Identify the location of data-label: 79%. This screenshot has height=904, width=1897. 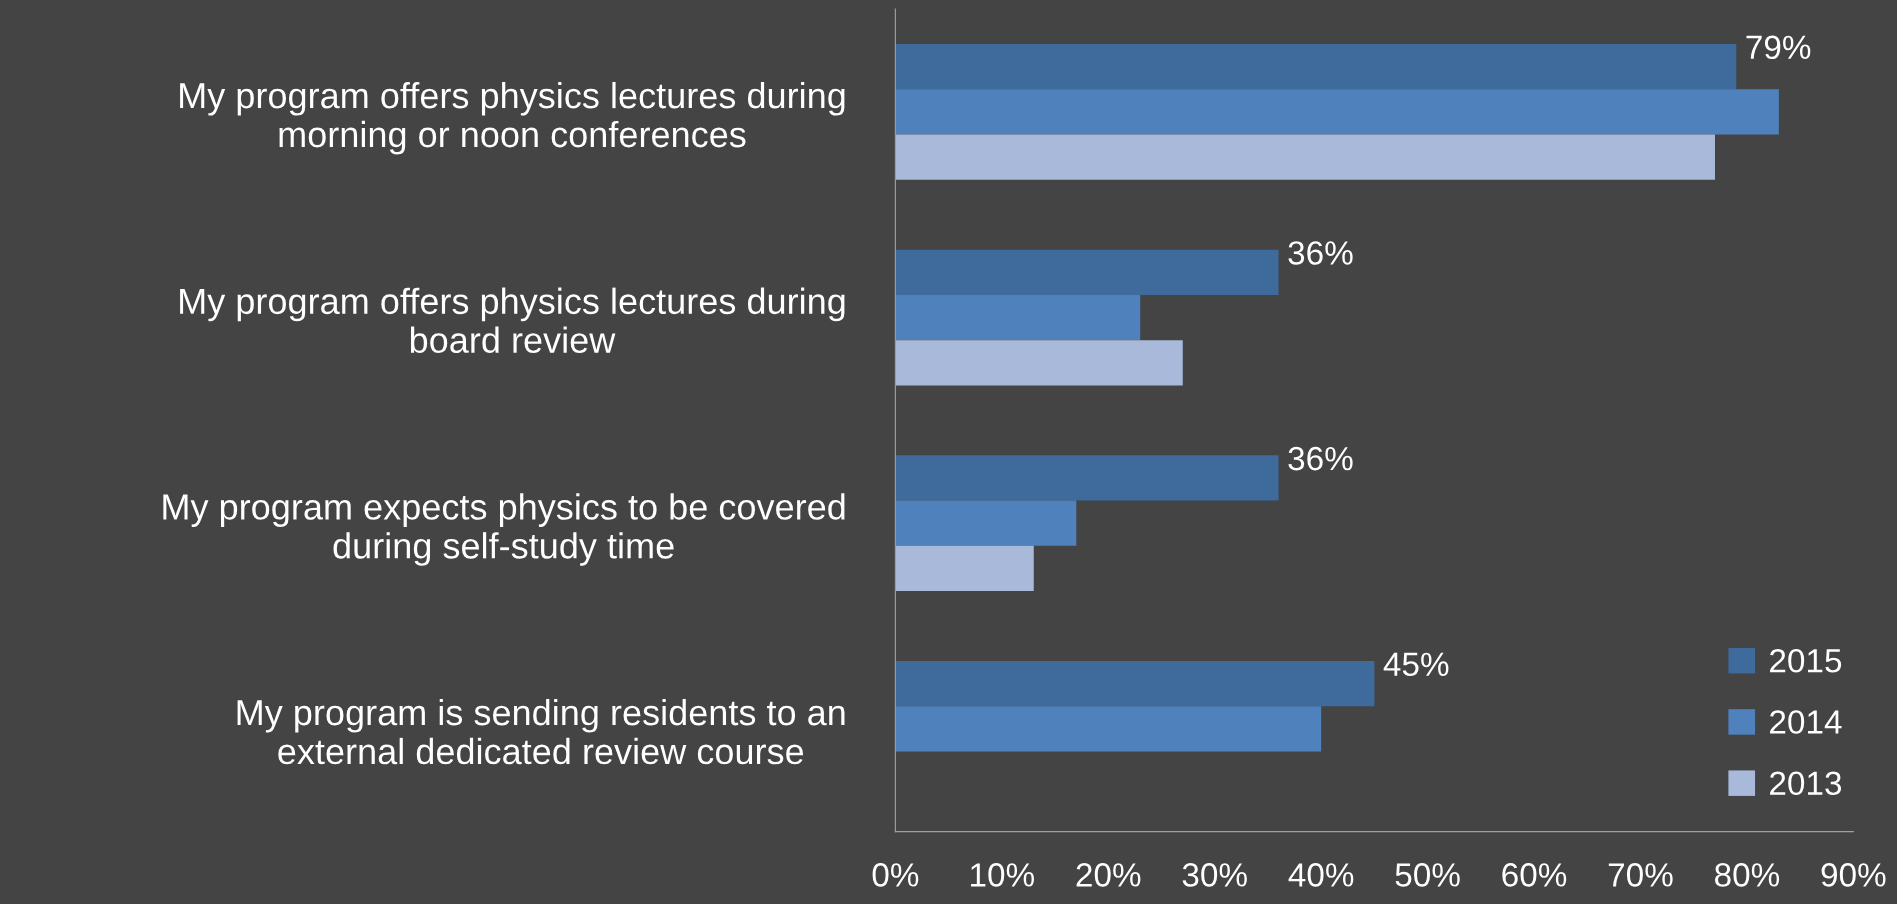
(1778, 47).